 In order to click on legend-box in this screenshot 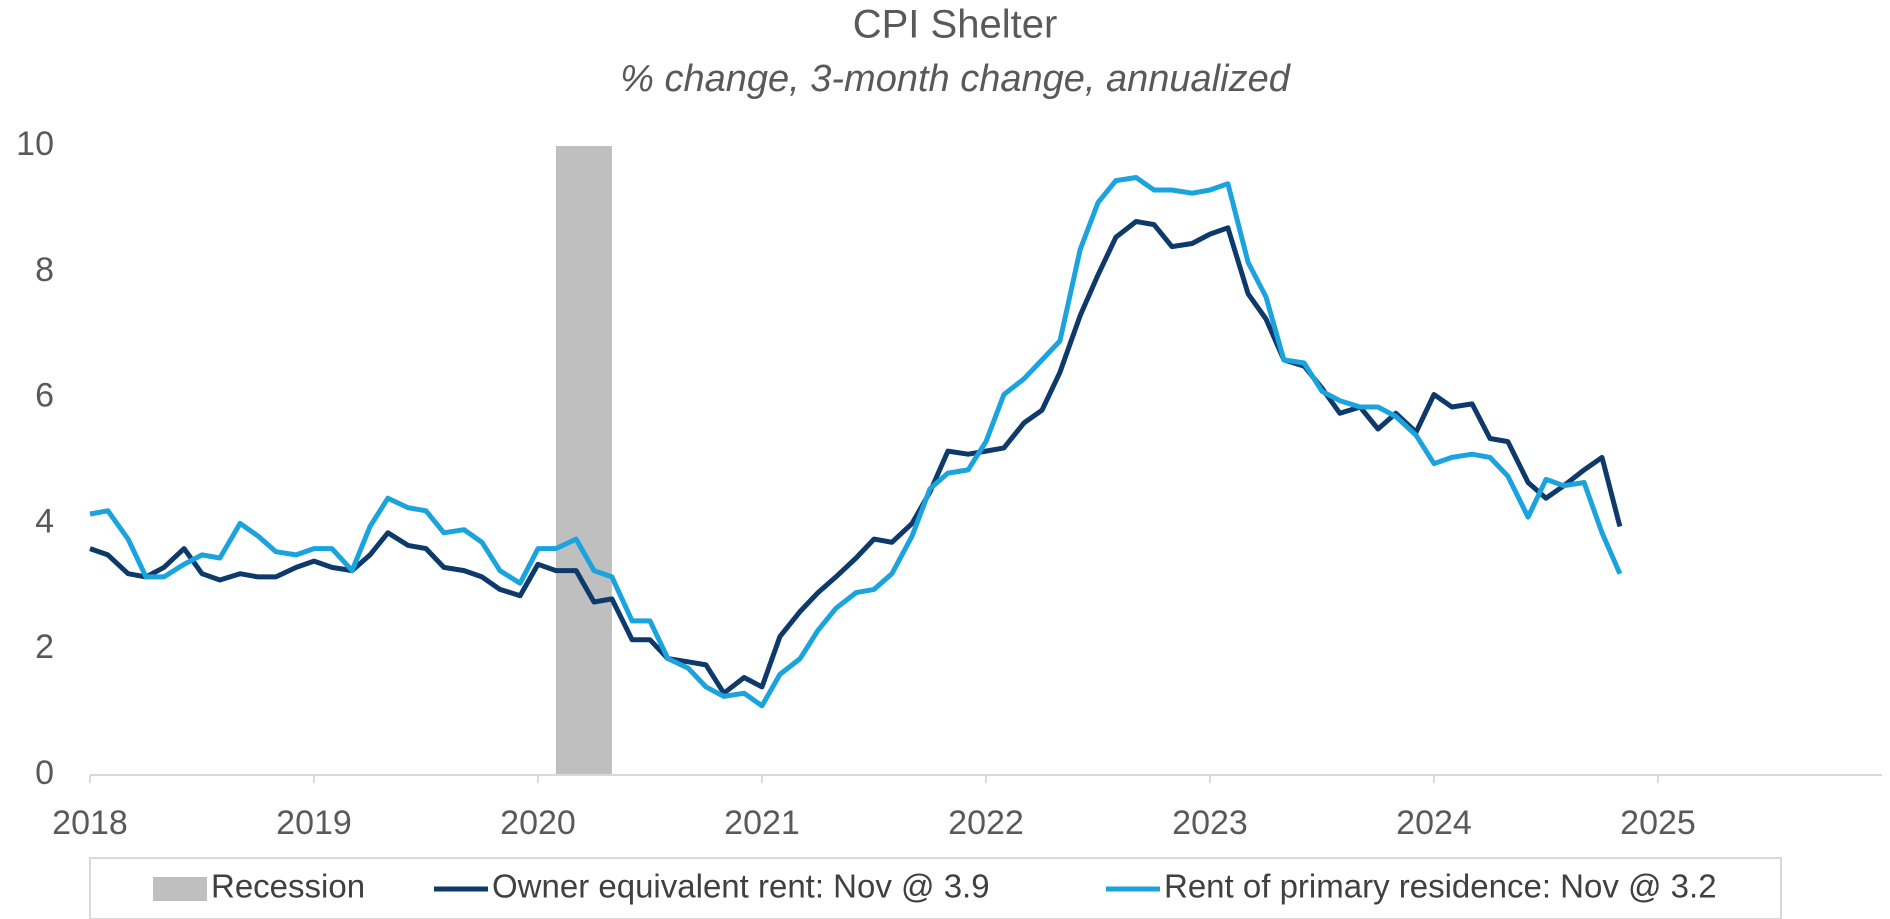, I will do `click(935, 888)`.